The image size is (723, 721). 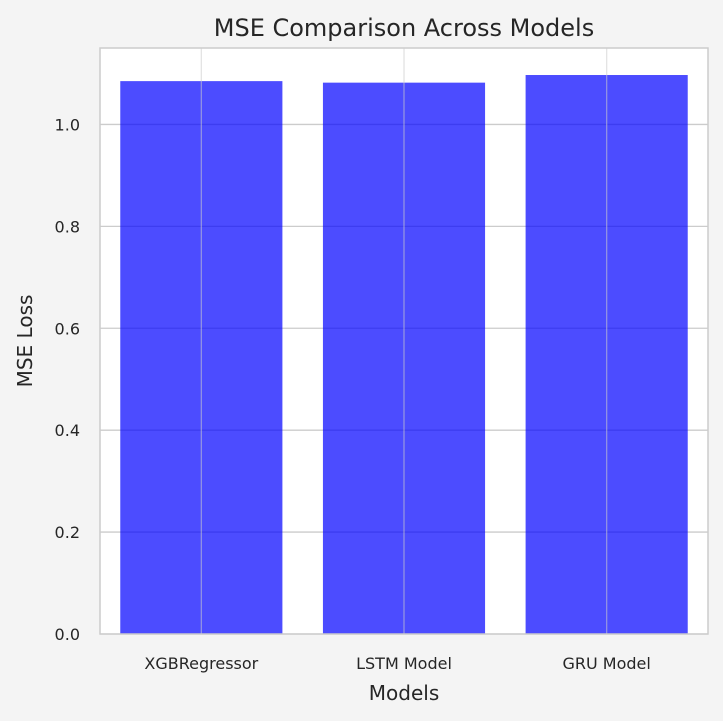 What do you see at coordinates (201, 663) in the screenshot?
I see `x-tick-label: XGBRegressor` at bounding box center [201, 663].